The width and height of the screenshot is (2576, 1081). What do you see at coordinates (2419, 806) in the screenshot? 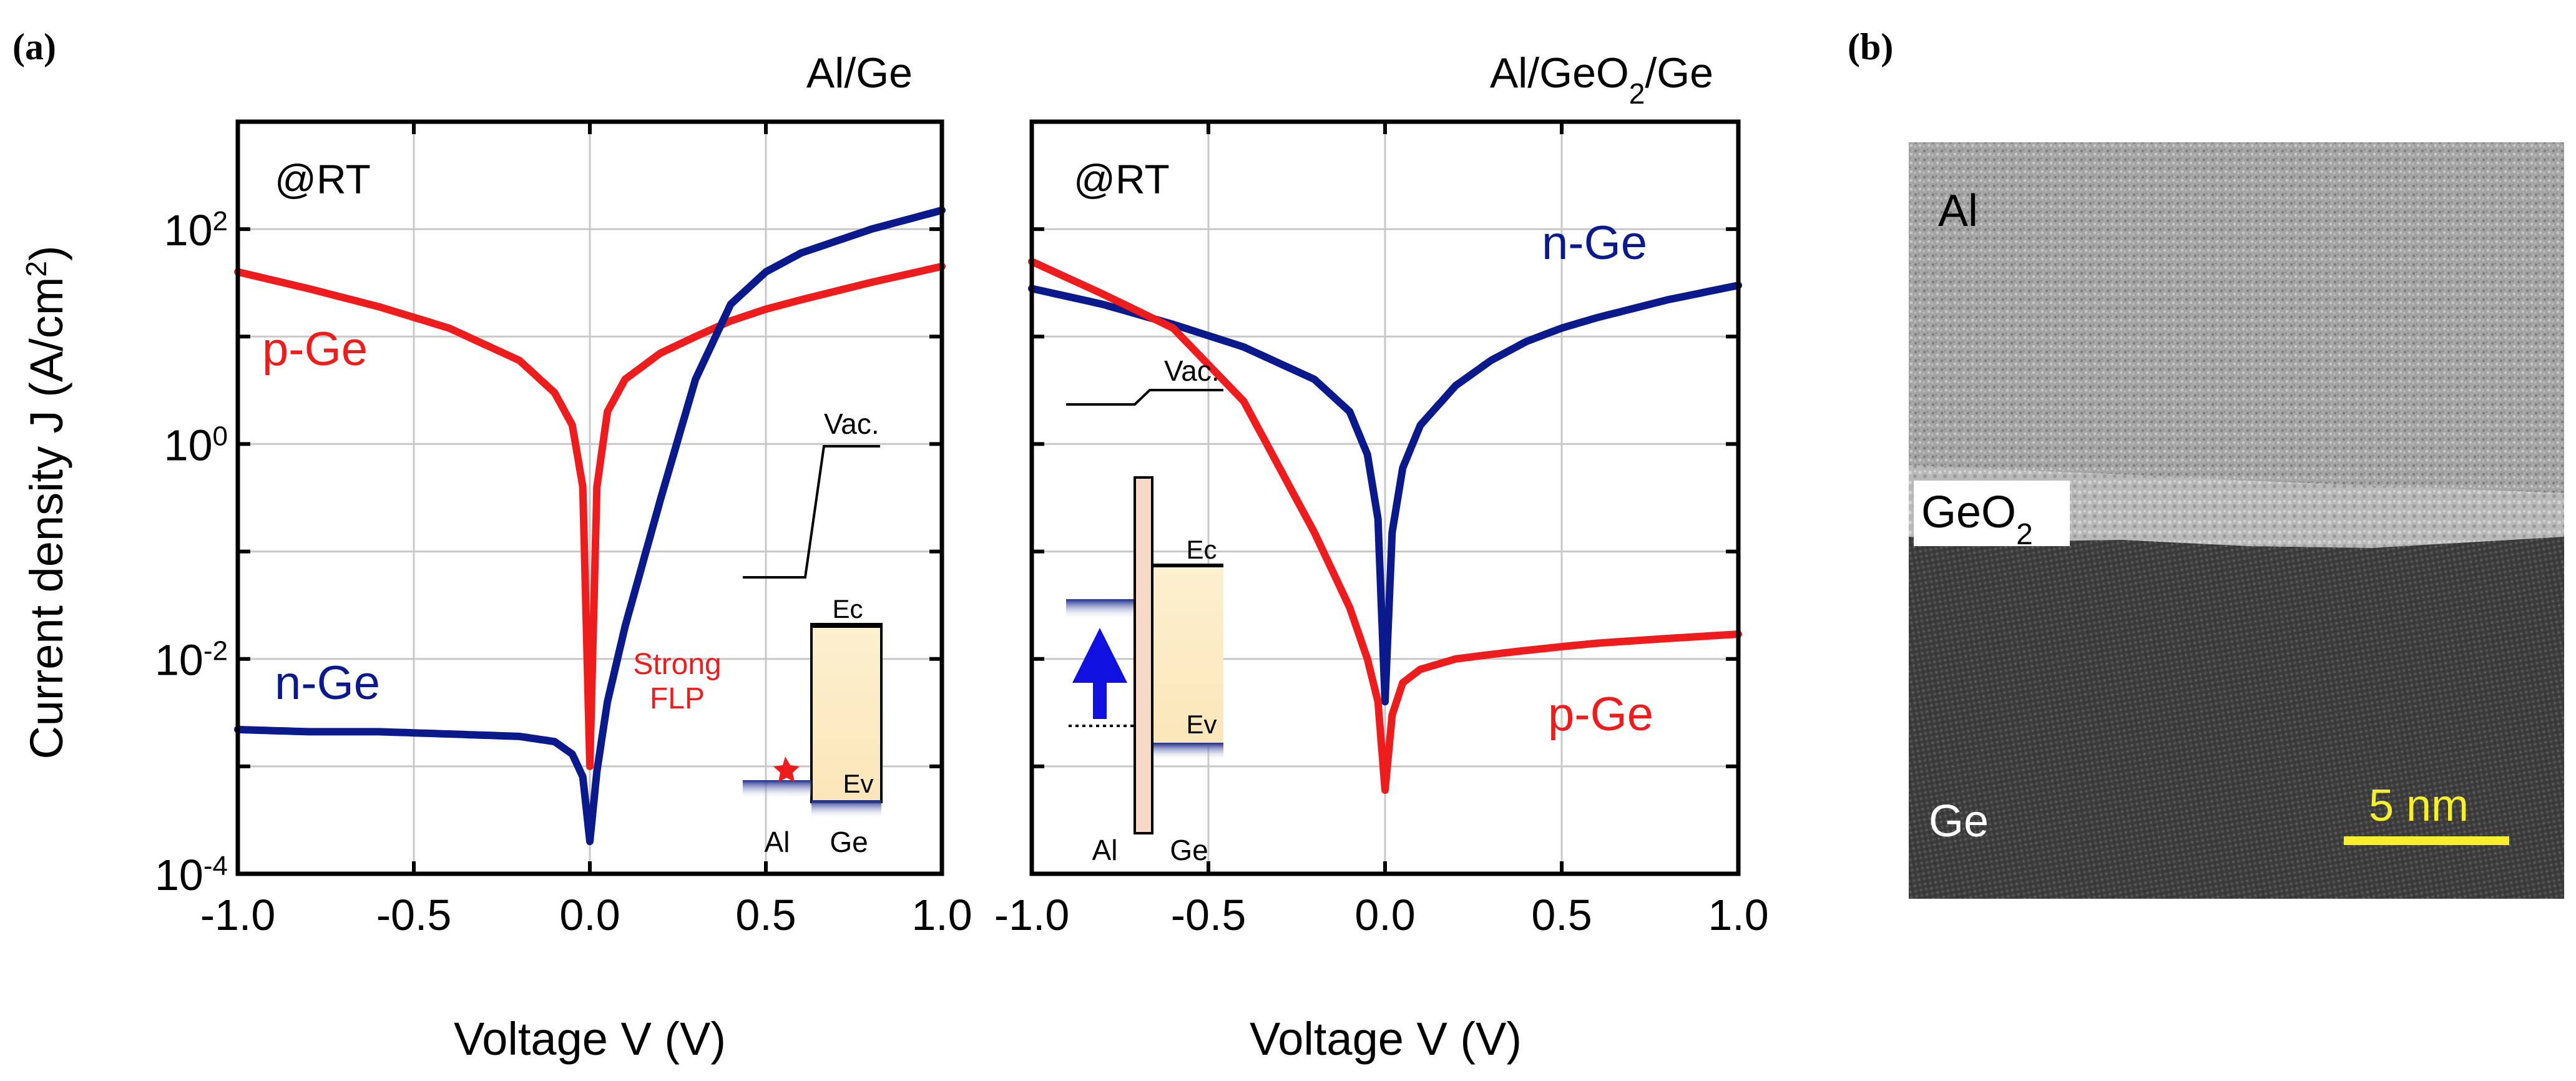
I see `scale-bar-label: 5 nm` at bounding box center [2419, 806].